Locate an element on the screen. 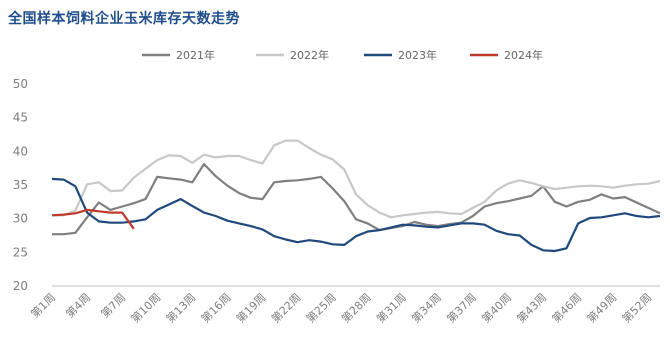 The width and height of the screenshot is (670, 342). legend-label: 2024年 is located at coordinates (523, 55).